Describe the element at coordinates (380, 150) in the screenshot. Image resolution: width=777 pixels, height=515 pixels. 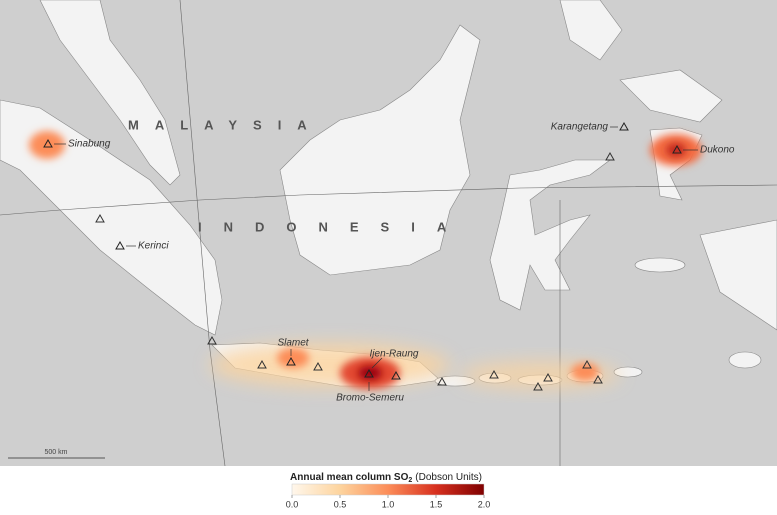
I see `borneo` at that location.